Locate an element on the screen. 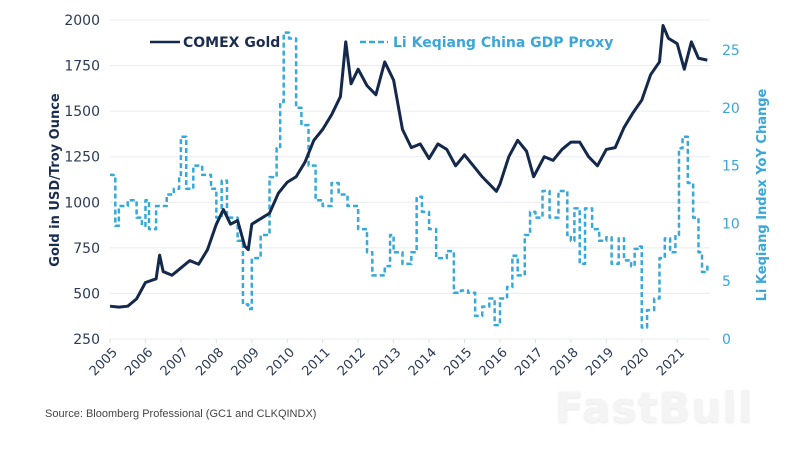 This screenshot has height=461, width=808. y-tick-label-left: 1000 is located at coordinates (82, 203).